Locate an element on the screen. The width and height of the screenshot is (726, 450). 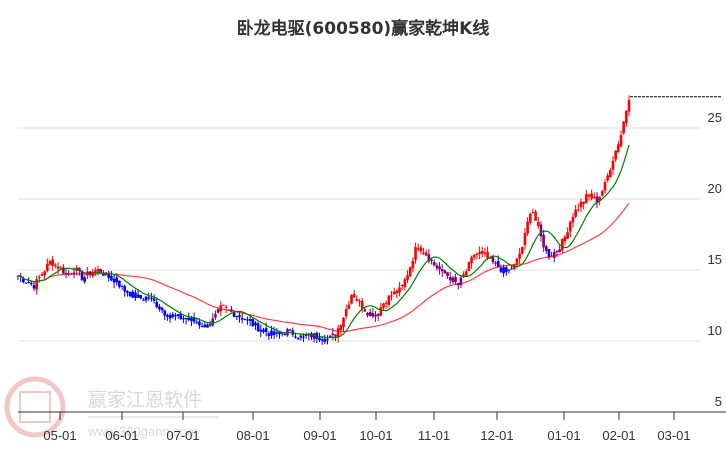
x-tick-label: 03-01 is located at coordinates (673, 435).